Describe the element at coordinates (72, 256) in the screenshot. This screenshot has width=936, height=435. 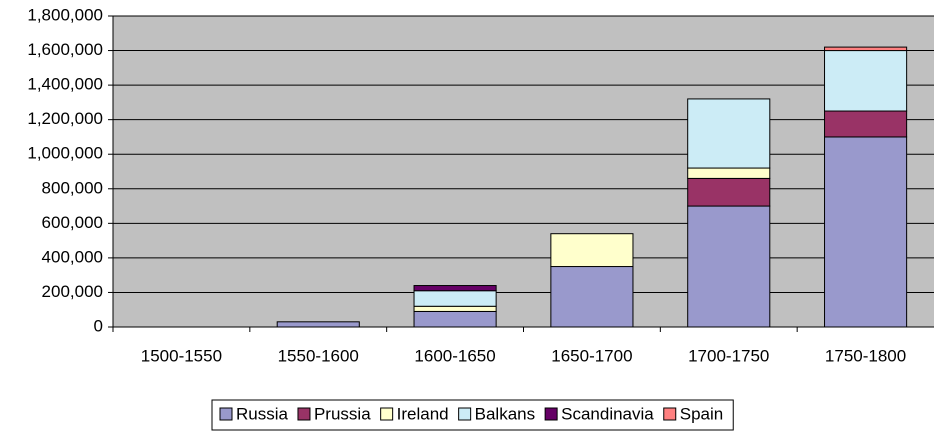
I see `y-tick-label: 400,000` at that location.